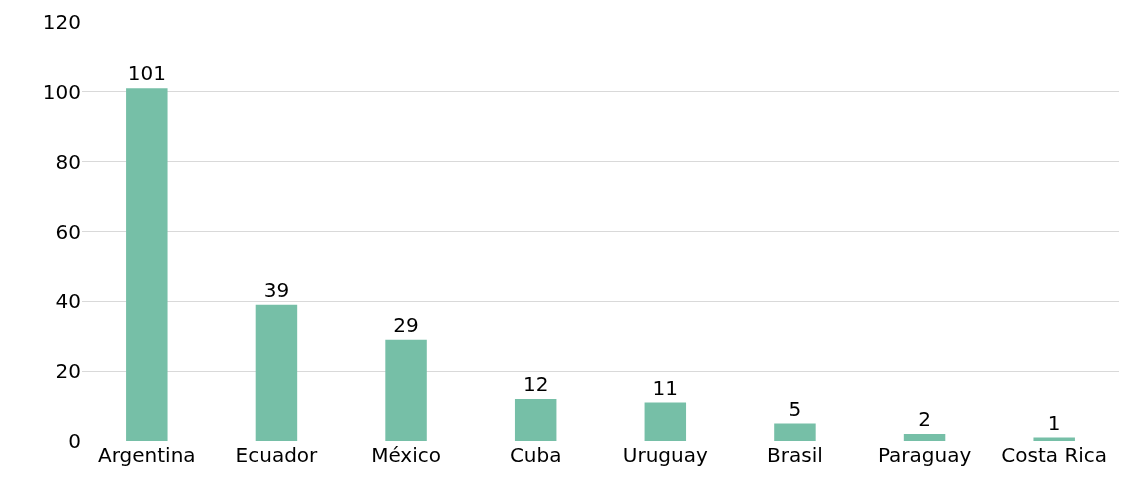  I want to click on y-tick-label: 120, so click(61, 22).